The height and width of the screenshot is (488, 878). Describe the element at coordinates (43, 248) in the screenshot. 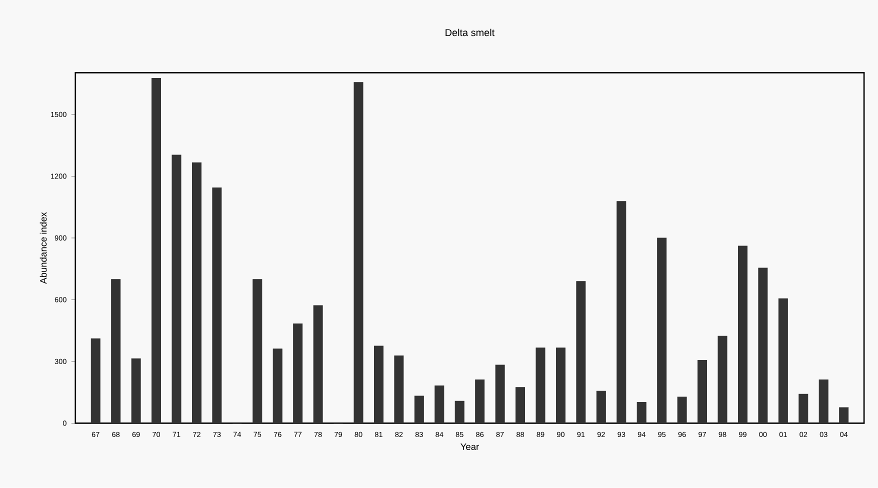

I see `y-axis-title: Abundance index` at that location.